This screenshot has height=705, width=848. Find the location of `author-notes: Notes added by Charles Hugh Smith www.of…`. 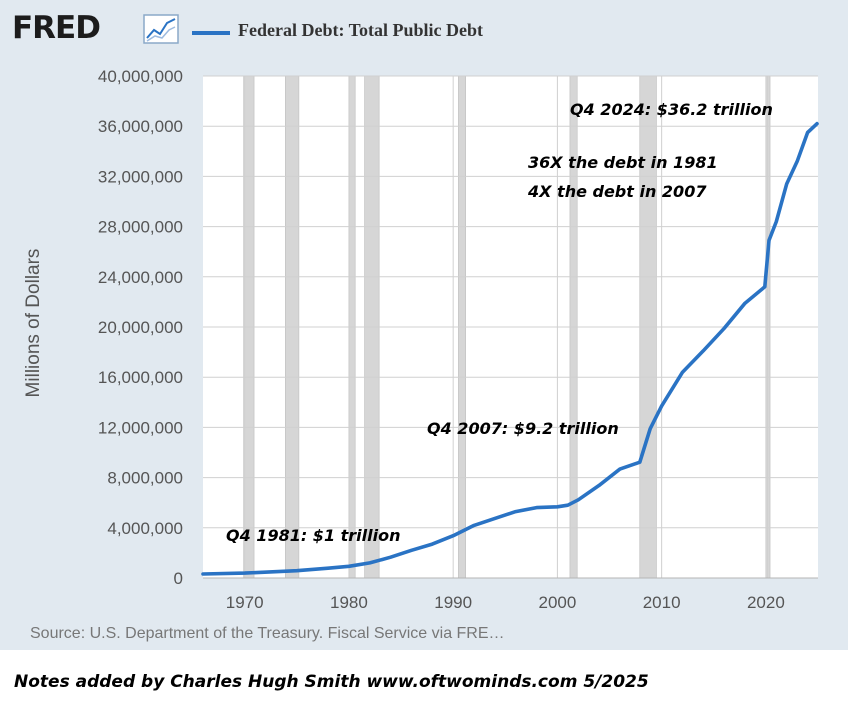

author-notes: Notes added by Charles Hugh Smith www.of… is located at coordinates (331, 682).